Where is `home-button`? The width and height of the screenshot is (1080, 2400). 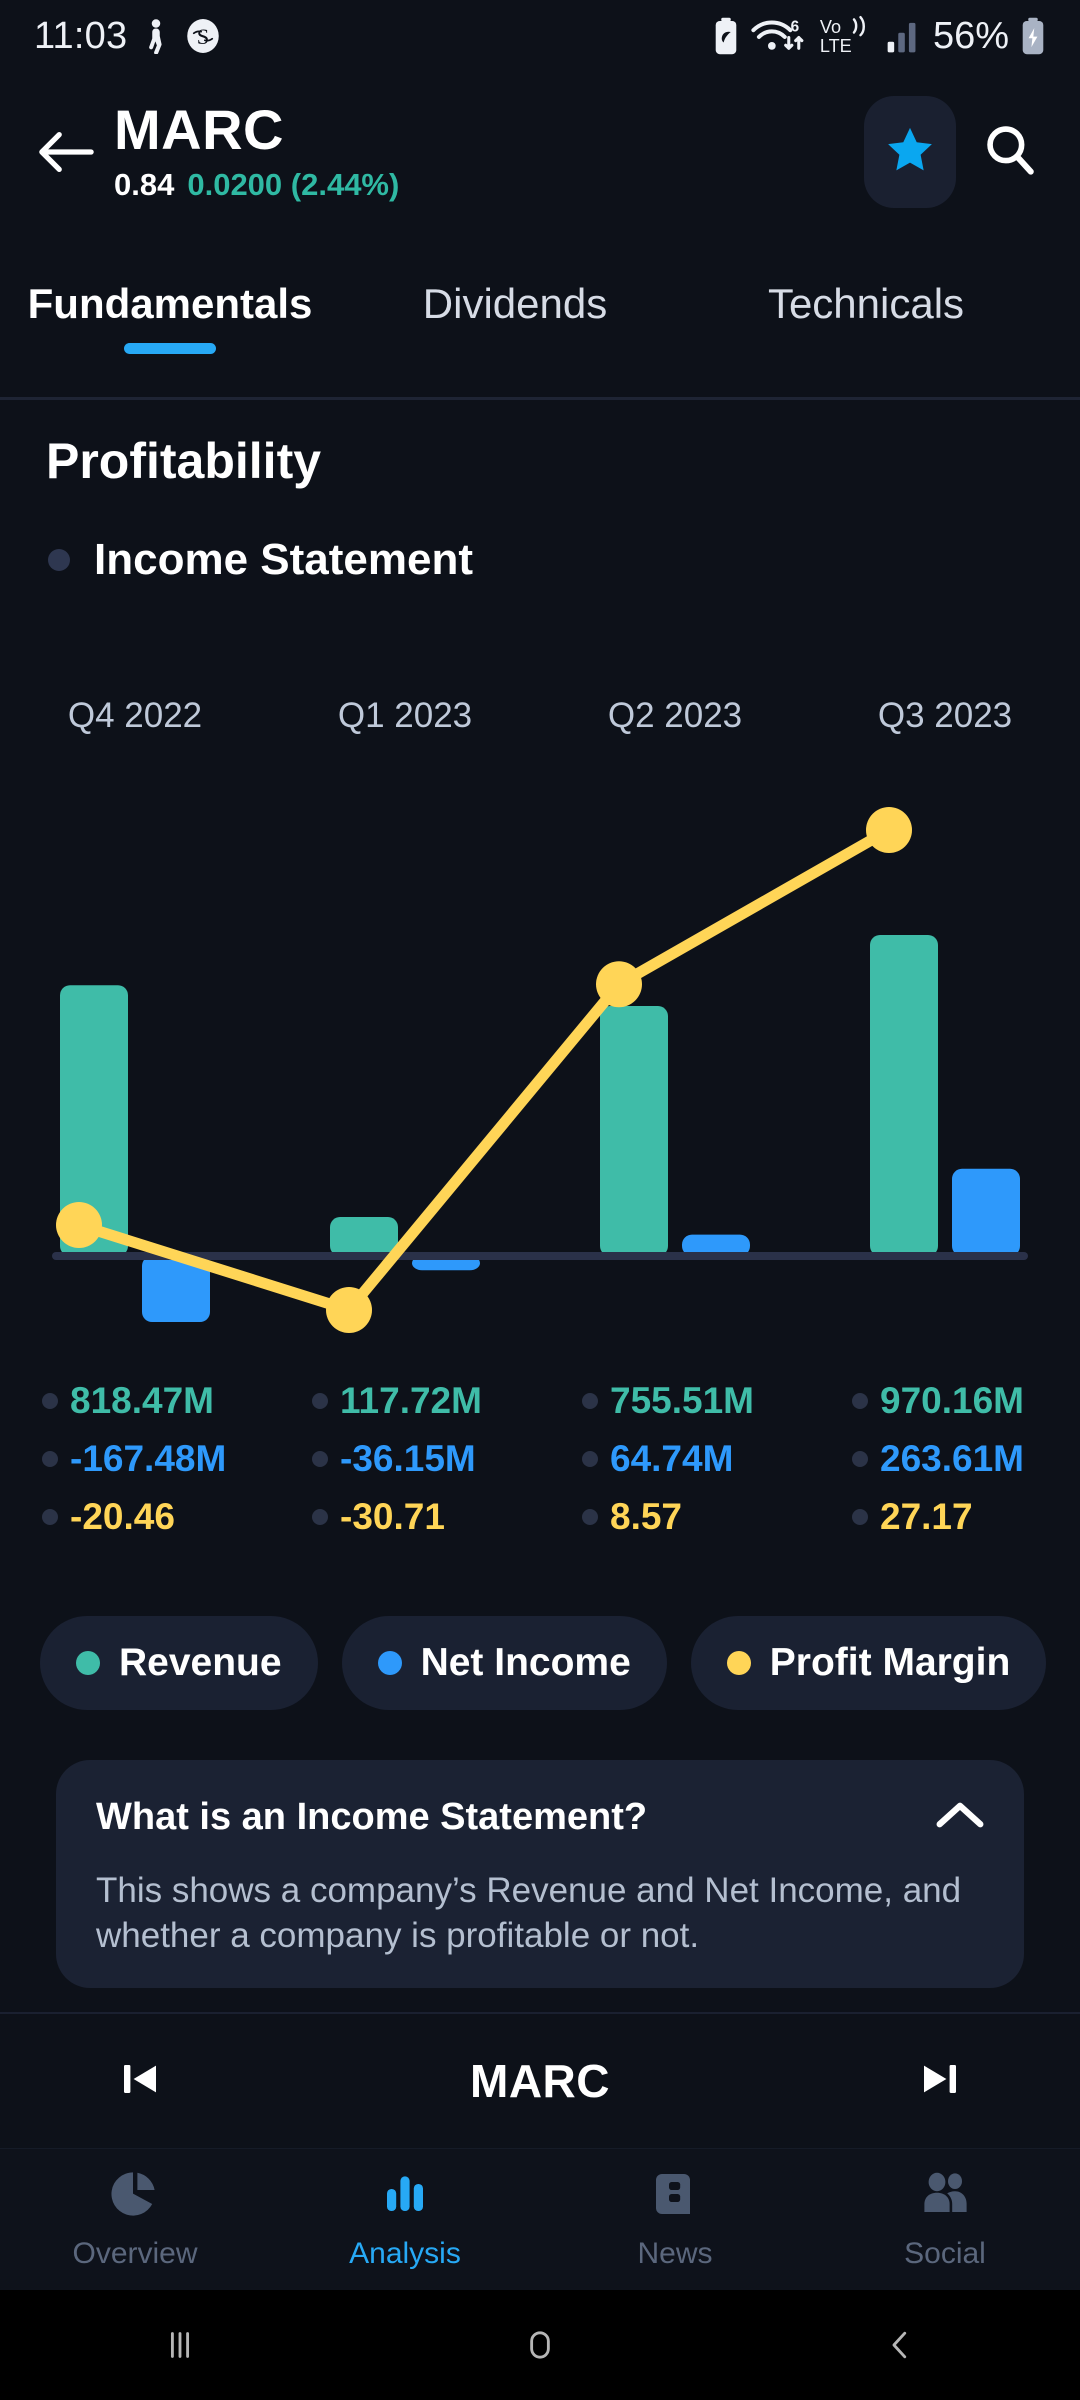 home-button is located at coordinates (540, 2345).